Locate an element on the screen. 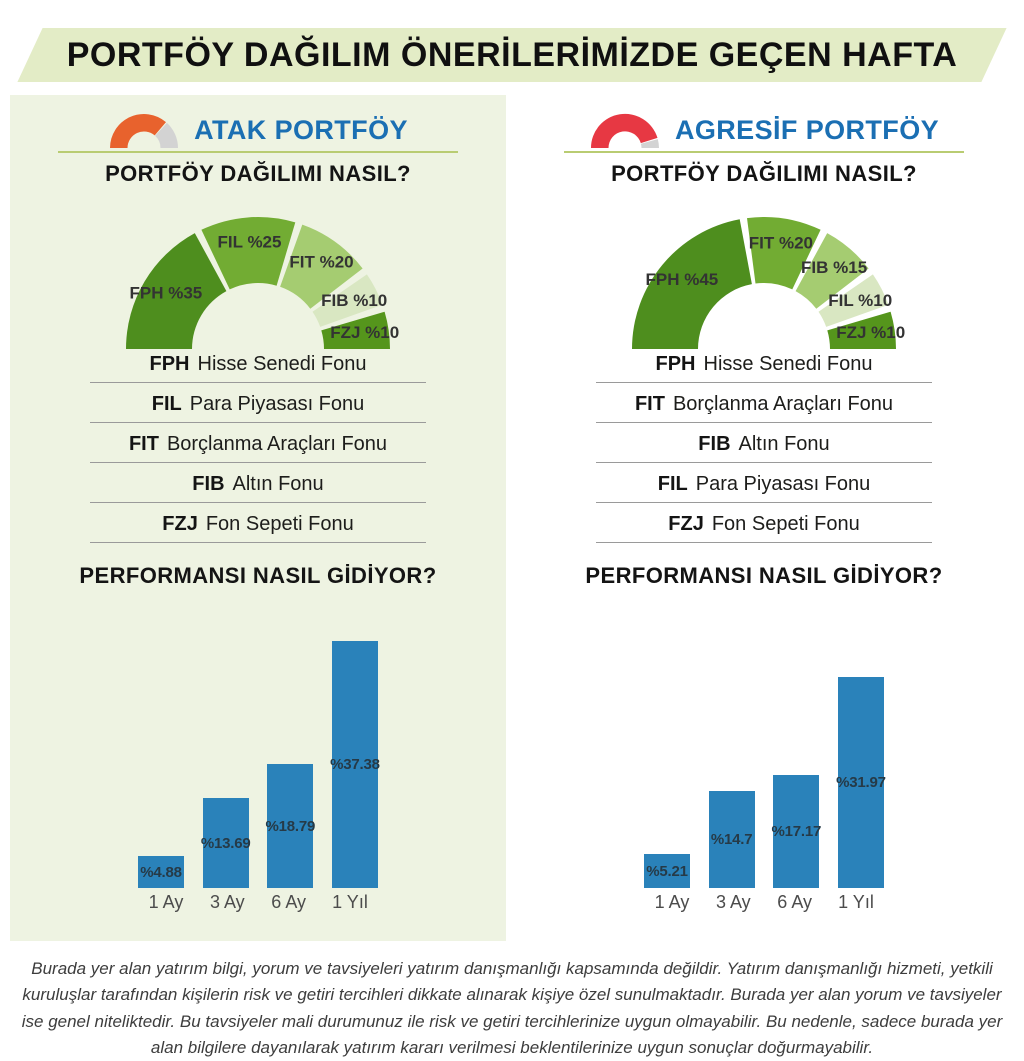 Image resolution: width=1024 pixels, height=1061 pixels. bar-1-ay: %4.88 is located at coordinates (161, 872).